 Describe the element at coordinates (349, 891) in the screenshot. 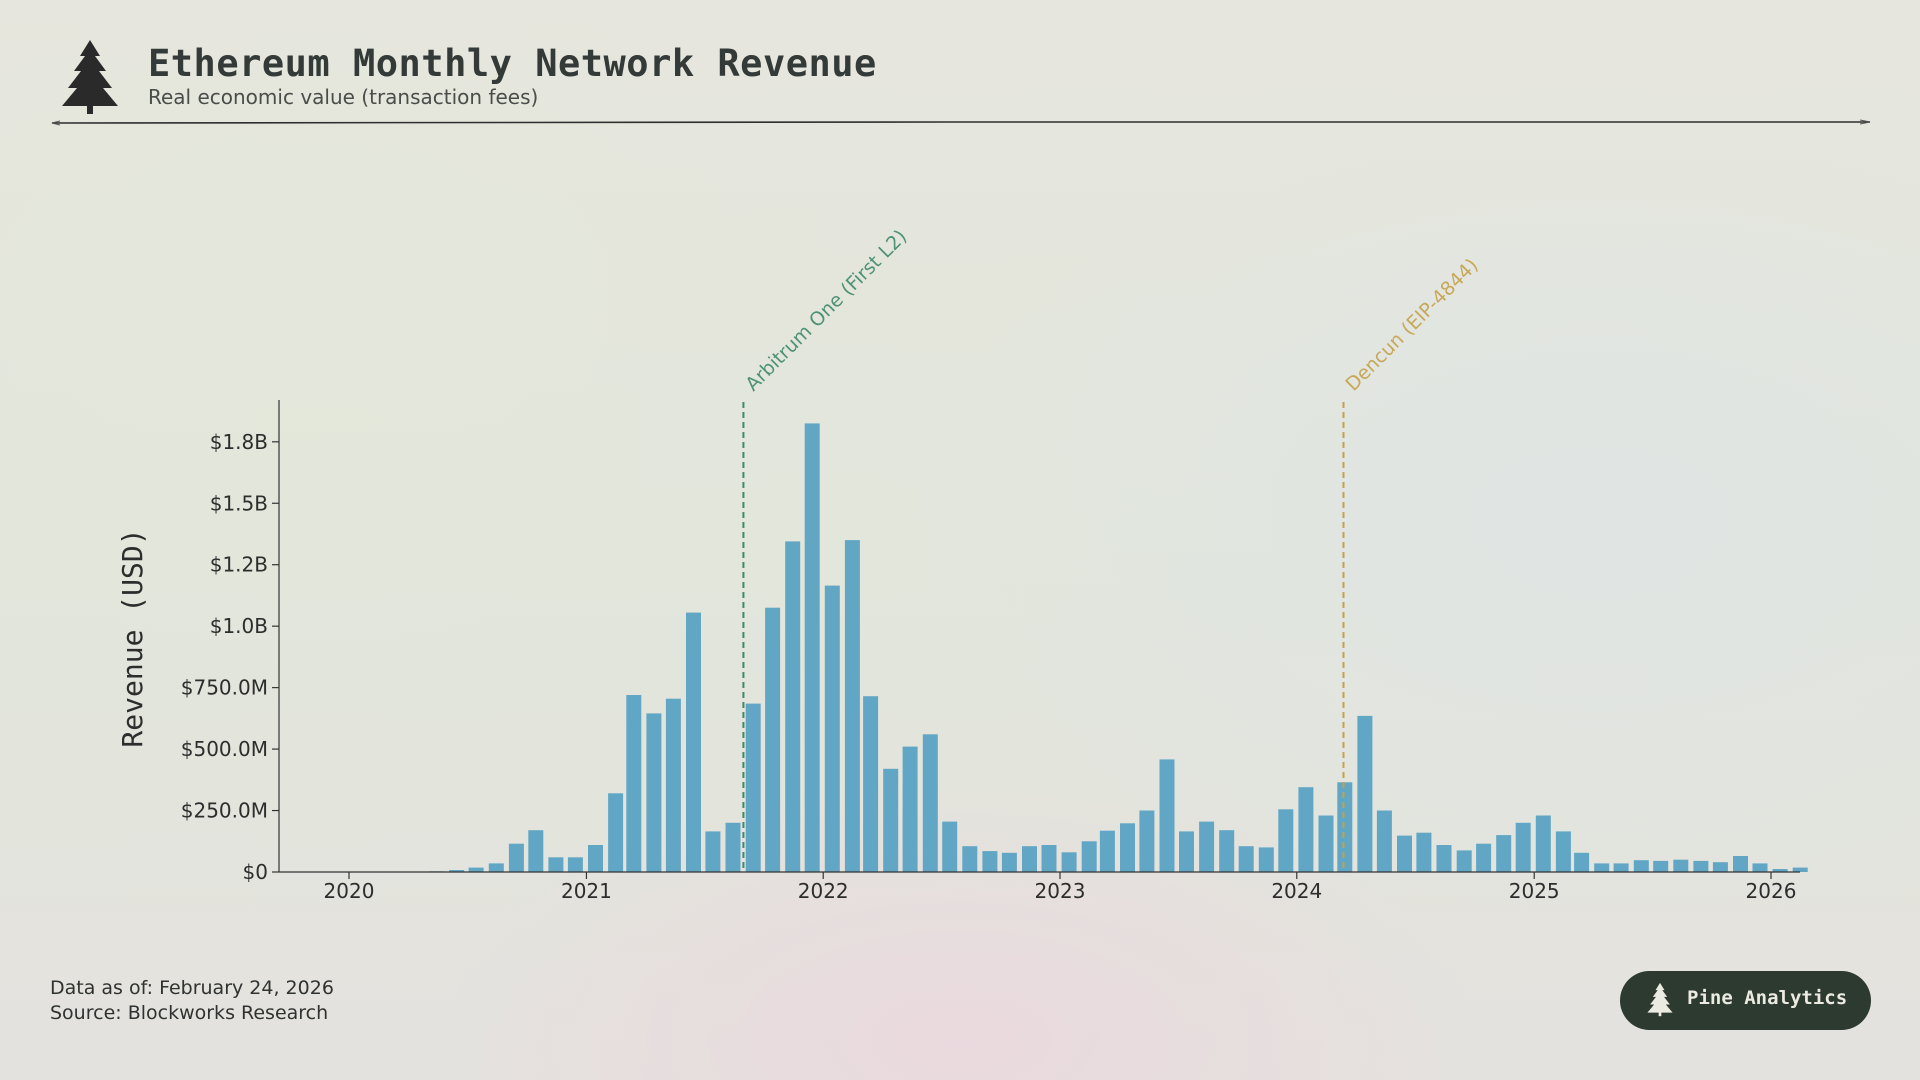

I see `x-tick-label: 2020` at that location.